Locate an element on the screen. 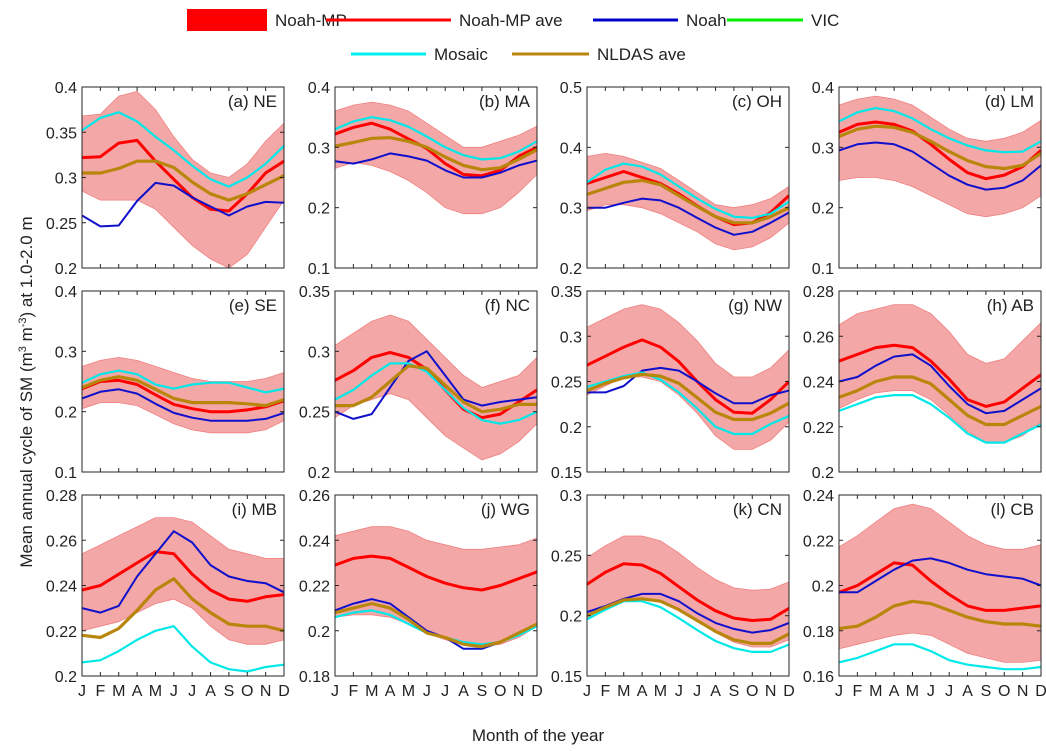  panel: 0.1 0.2 0.3 0.4 (e) SE is located at coordinates (170, 383).